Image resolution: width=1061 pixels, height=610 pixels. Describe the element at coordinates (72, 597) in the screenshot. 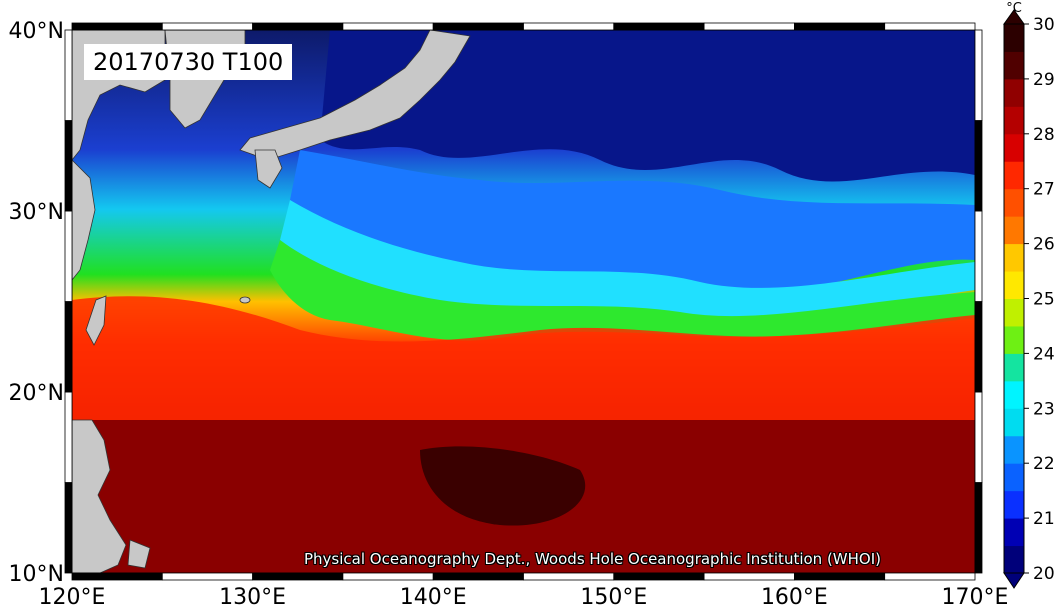

I see `lon-label: 120°E` at that location.